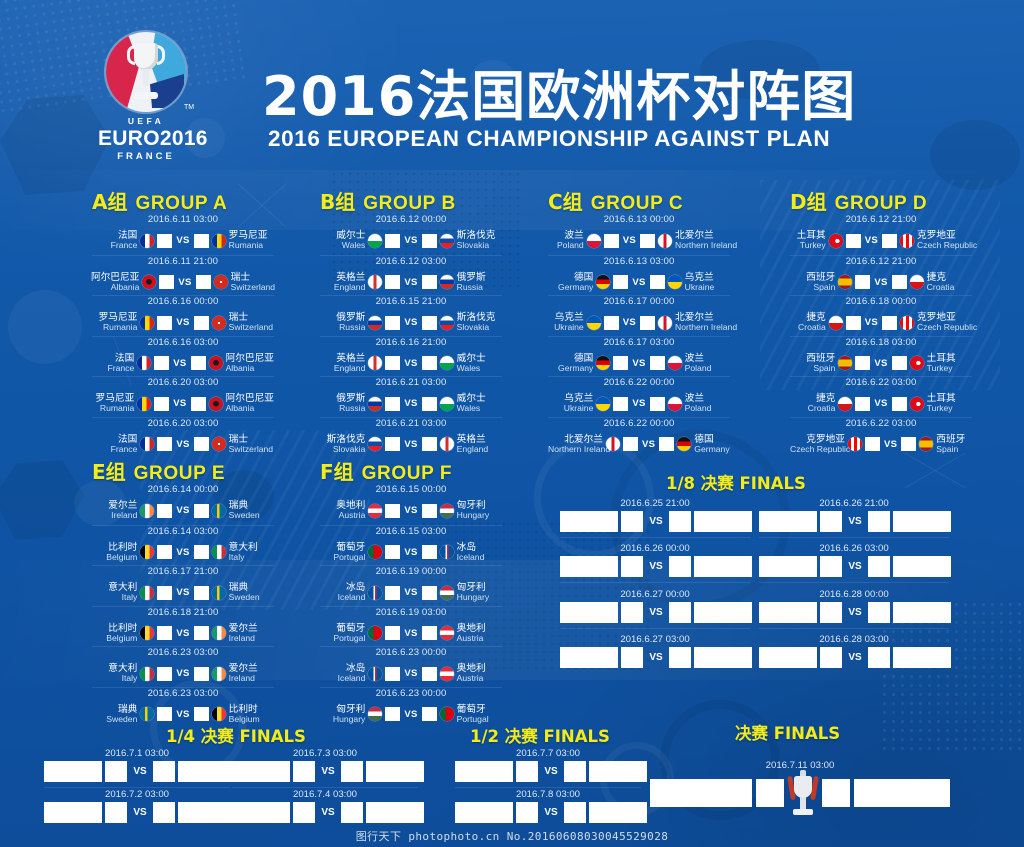  Describe the element at coordinates (836, 793) in the screenshot. I see `final-away-score-box` at that location.